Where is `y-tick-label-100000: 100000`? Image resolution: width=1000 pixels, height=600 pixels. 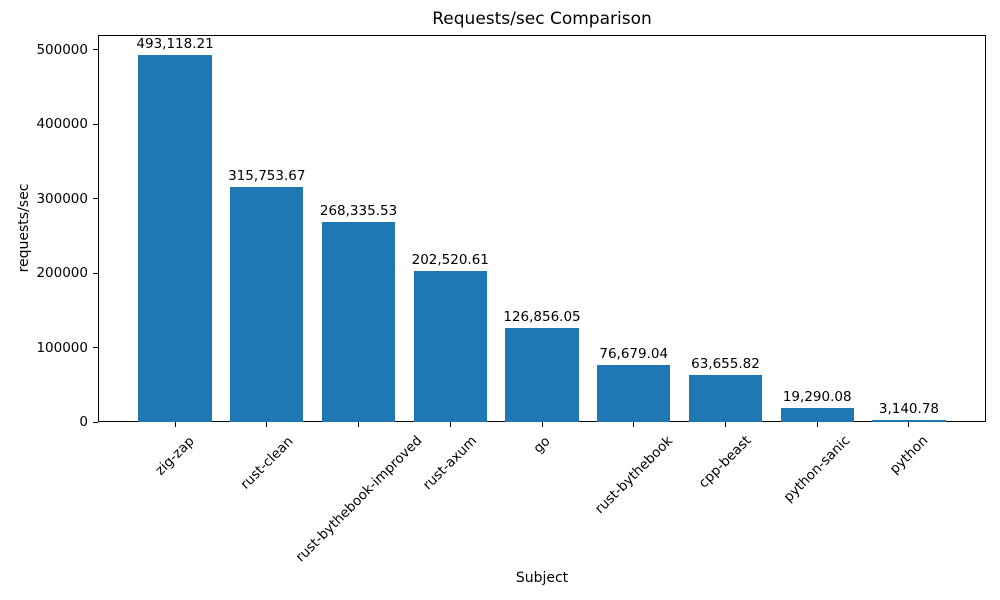
y-tick-label-100000: 100000 is located at coordinates (62, 347).